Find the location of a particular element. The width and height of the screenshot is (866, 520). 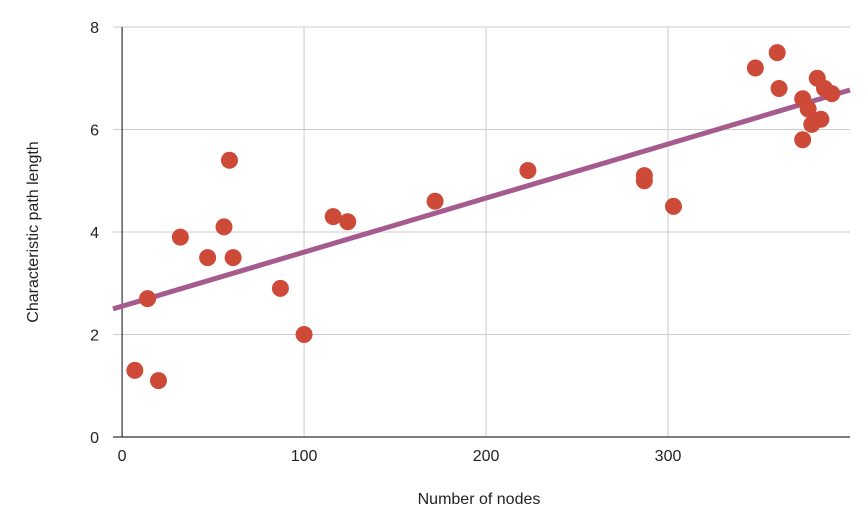

x-tick-label: 300 is located at coordinates (668, 456).